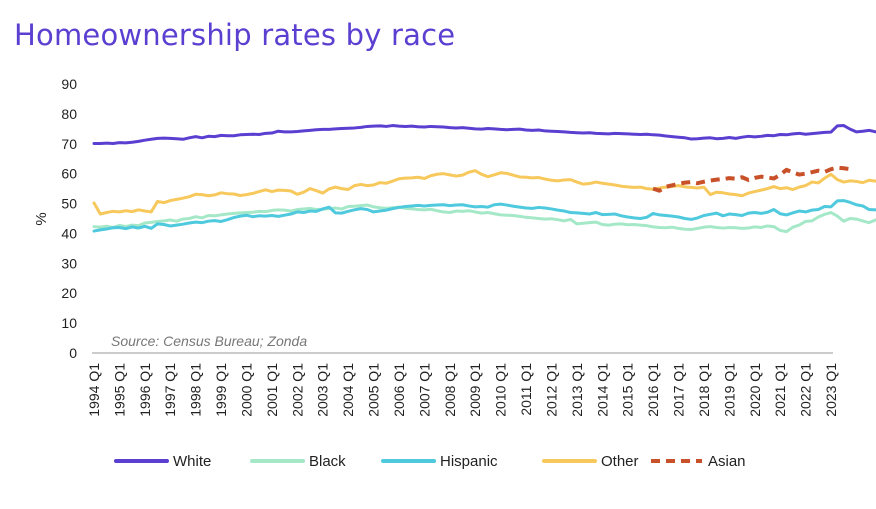  Describe the element at coordinates (170, 390) in the screenshot. I see `x-tick-label: 1997 Q1` at that location.